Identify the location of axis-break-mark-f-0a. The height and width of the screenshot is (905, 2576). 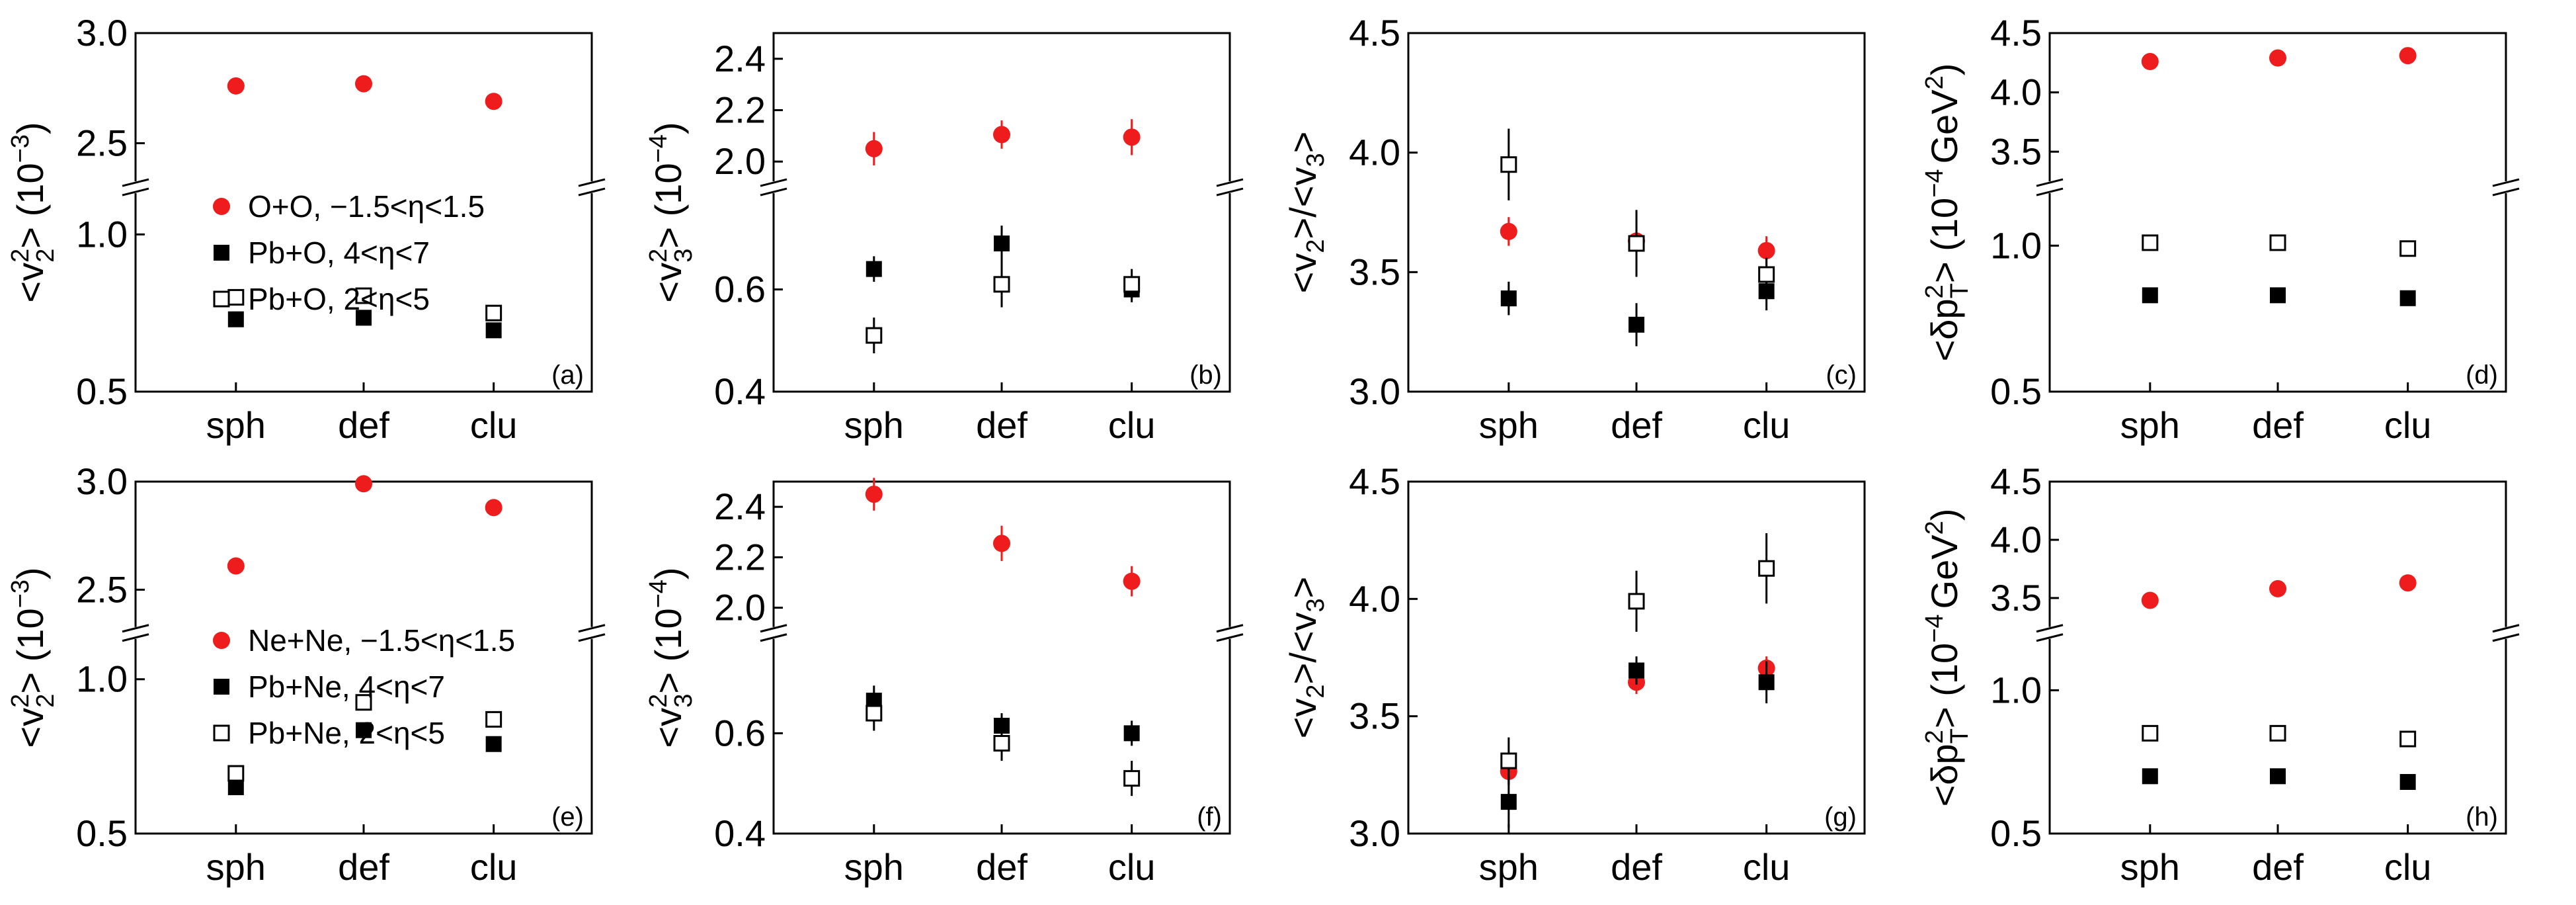
(774, 629).